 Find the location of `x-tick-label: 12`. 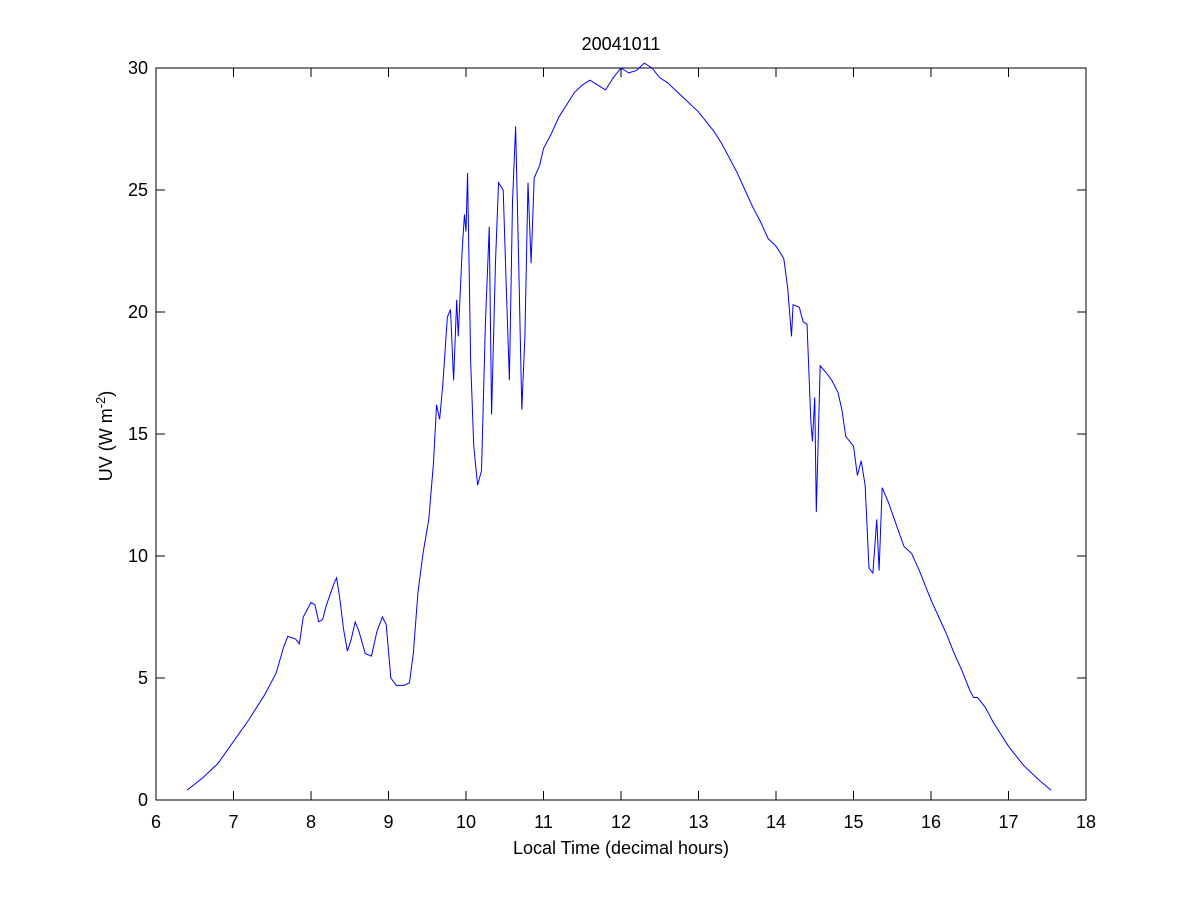

x-tick-label: 12 is located at coordinates (621, 822).